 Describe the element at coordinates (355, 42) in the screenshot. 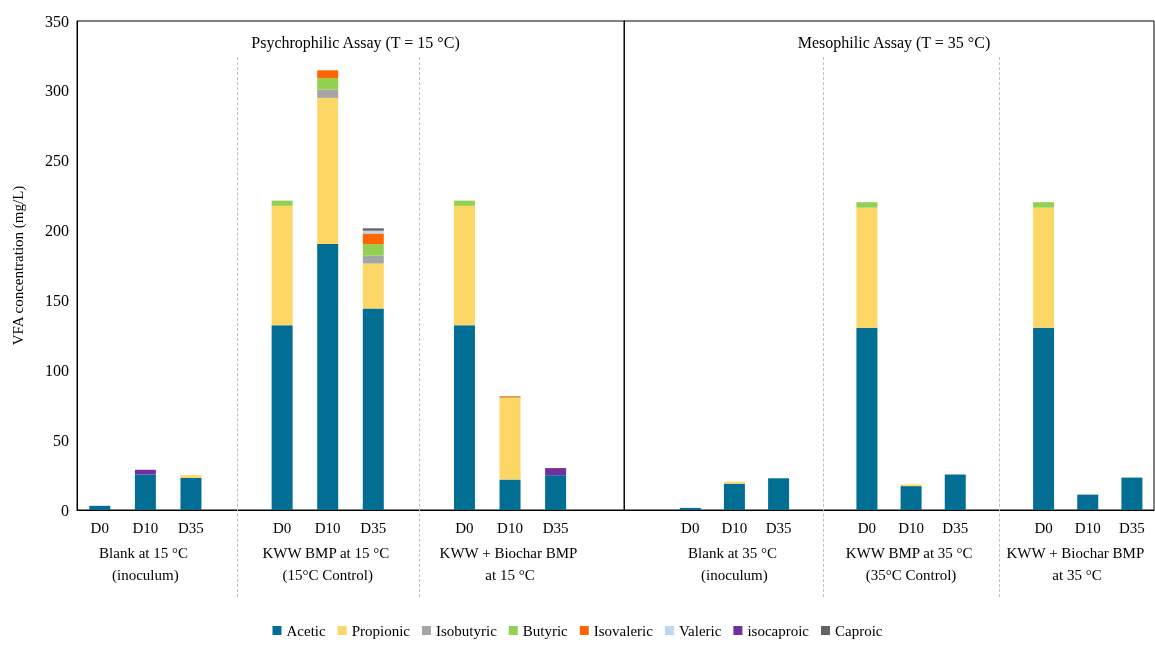

I see `text: Psychrophilic Assay (T = 15 °C)` at that location.